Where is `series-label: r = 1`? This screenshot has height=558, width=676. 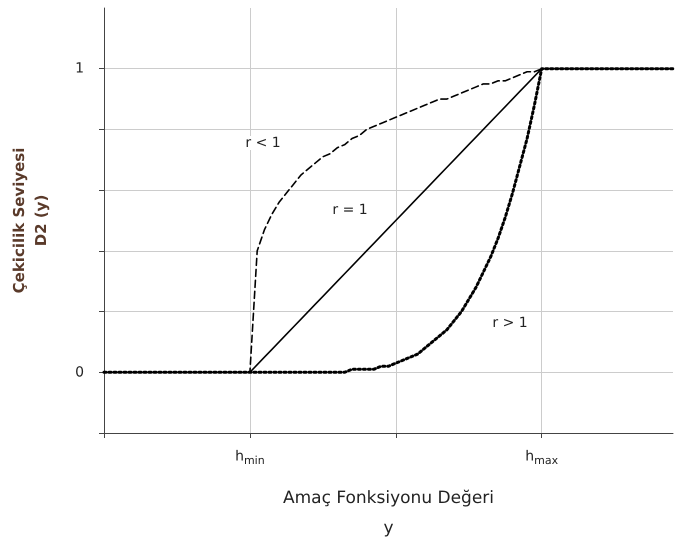
series-label: r = 1 is located at coordinates (350, 210).